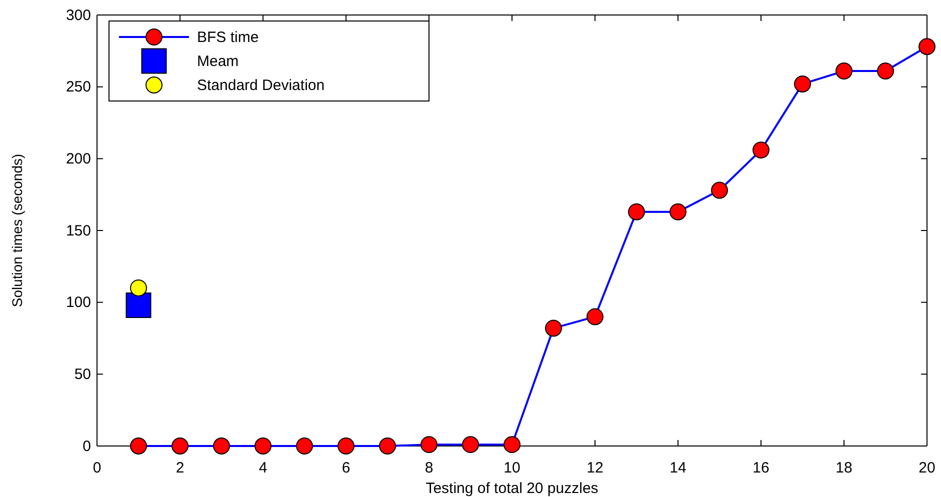 The height and width of the screenshot is (497, 941). Describe the element at coordinates (78, 231) in the screenshot. I see `y-tick-label: 150` at that location.